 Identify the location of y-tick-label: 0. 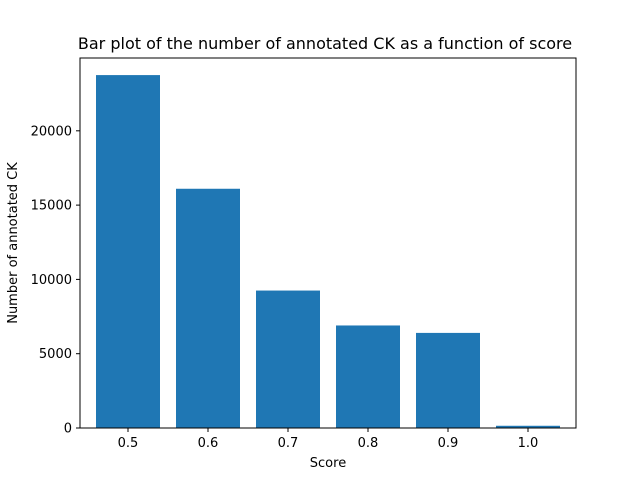
(68, 429).